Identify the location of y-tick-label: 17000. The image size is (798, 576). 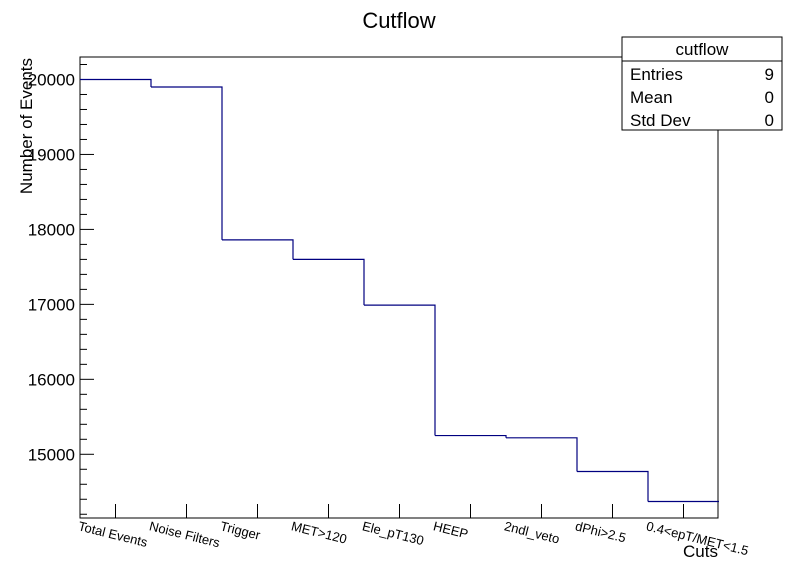
(51, 304).